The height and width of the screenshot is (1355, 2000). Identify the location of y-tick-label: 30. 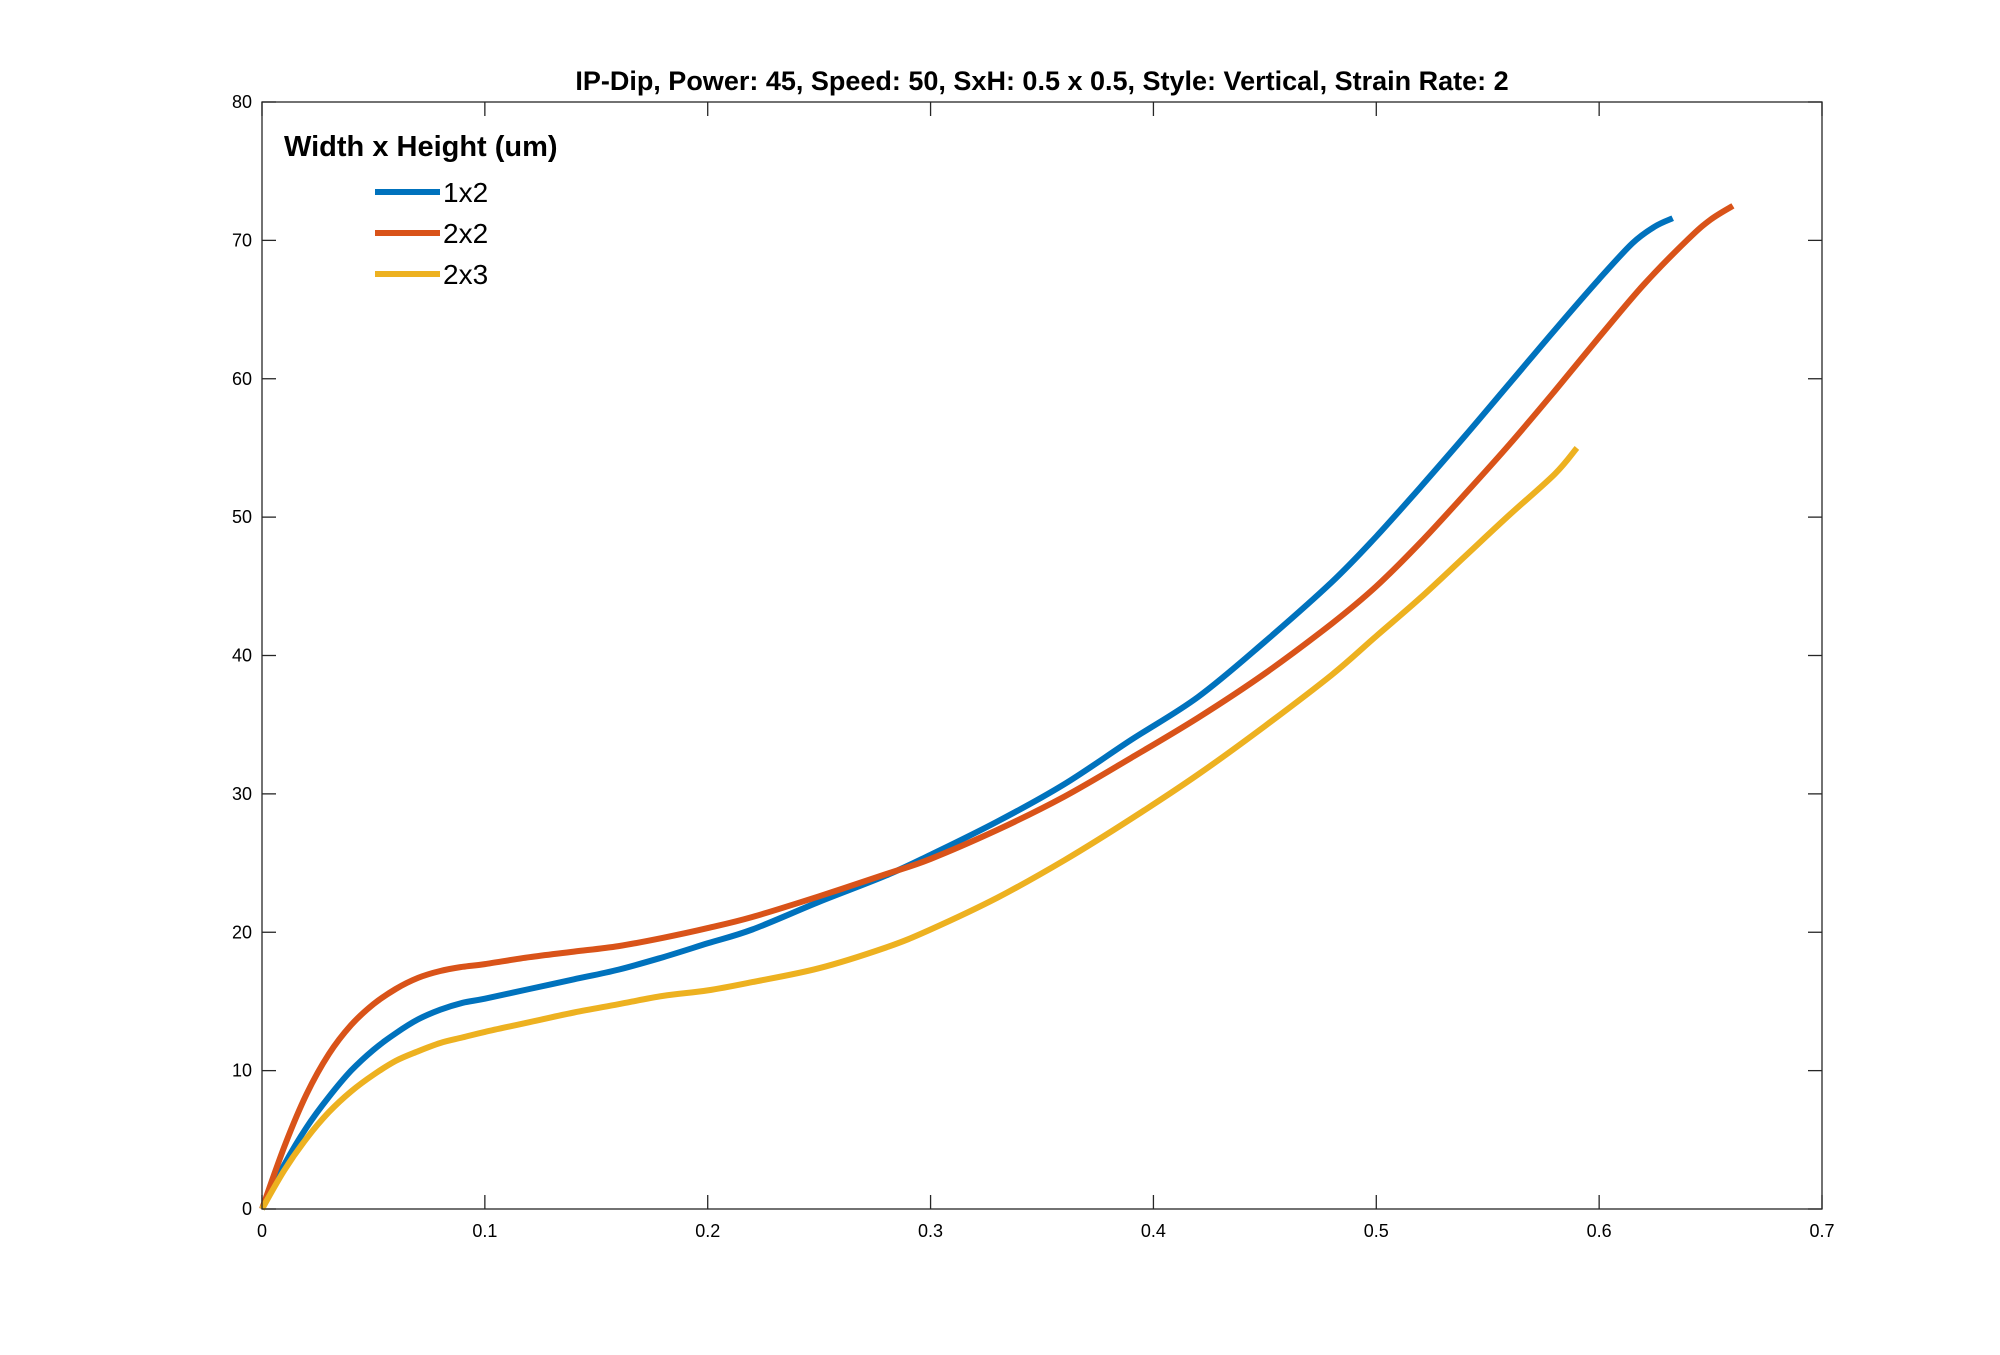
(242, 794).